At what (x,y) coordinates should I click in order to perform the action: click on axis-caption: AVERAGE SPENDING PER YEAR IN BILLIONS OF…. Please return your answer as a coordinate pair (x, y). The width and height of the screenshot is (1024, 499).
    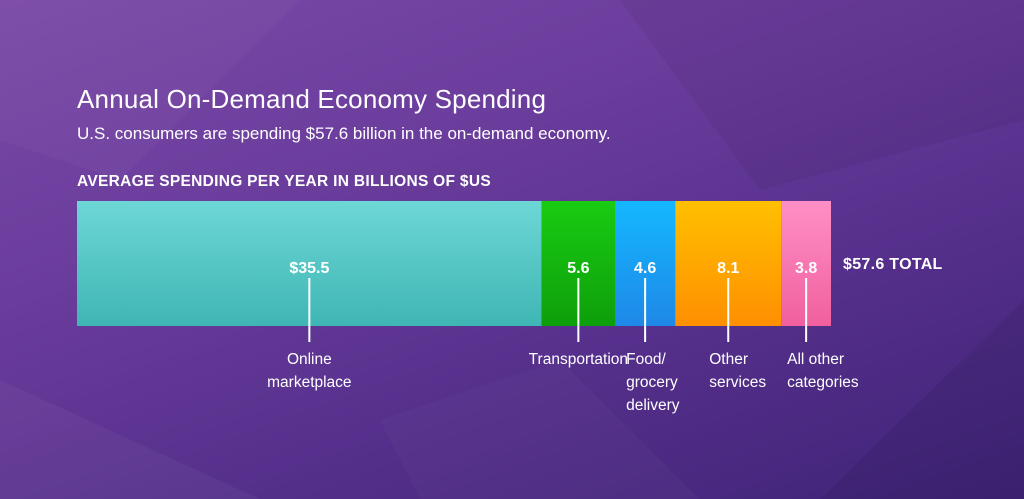
    Looking at the image, I should click on (284, 181).